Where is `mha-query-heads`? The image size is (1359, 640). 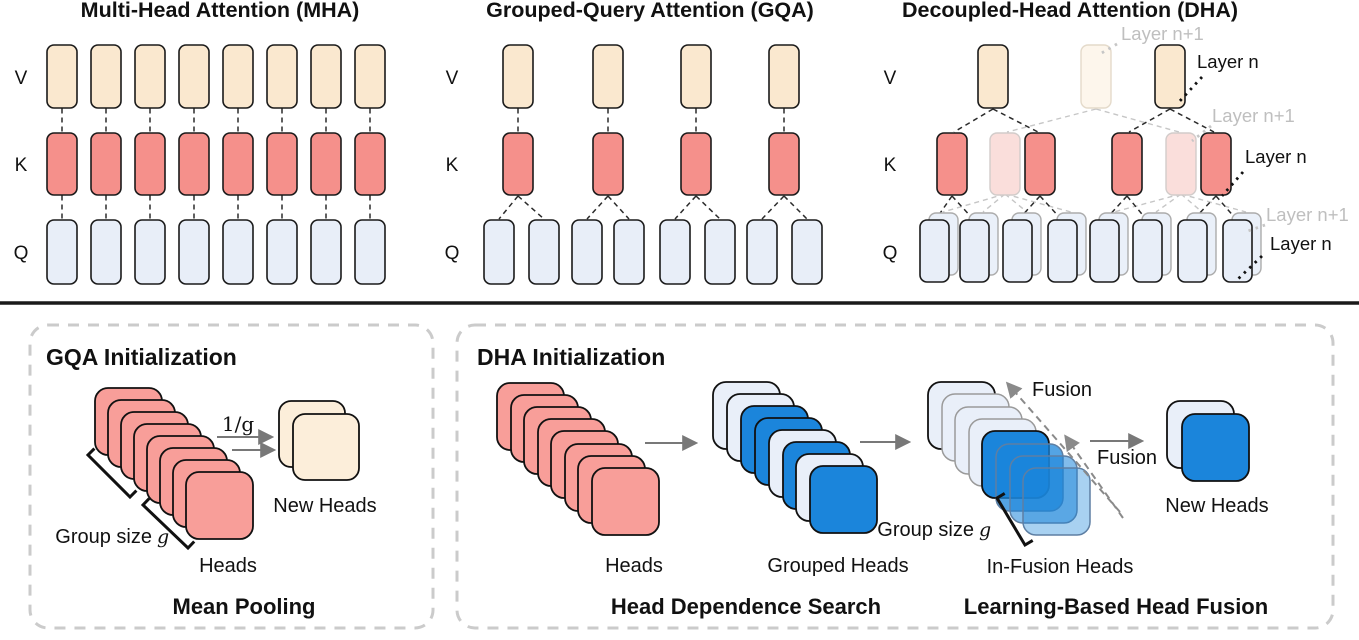 mha-query-heads is located at coordinates (216, 252).